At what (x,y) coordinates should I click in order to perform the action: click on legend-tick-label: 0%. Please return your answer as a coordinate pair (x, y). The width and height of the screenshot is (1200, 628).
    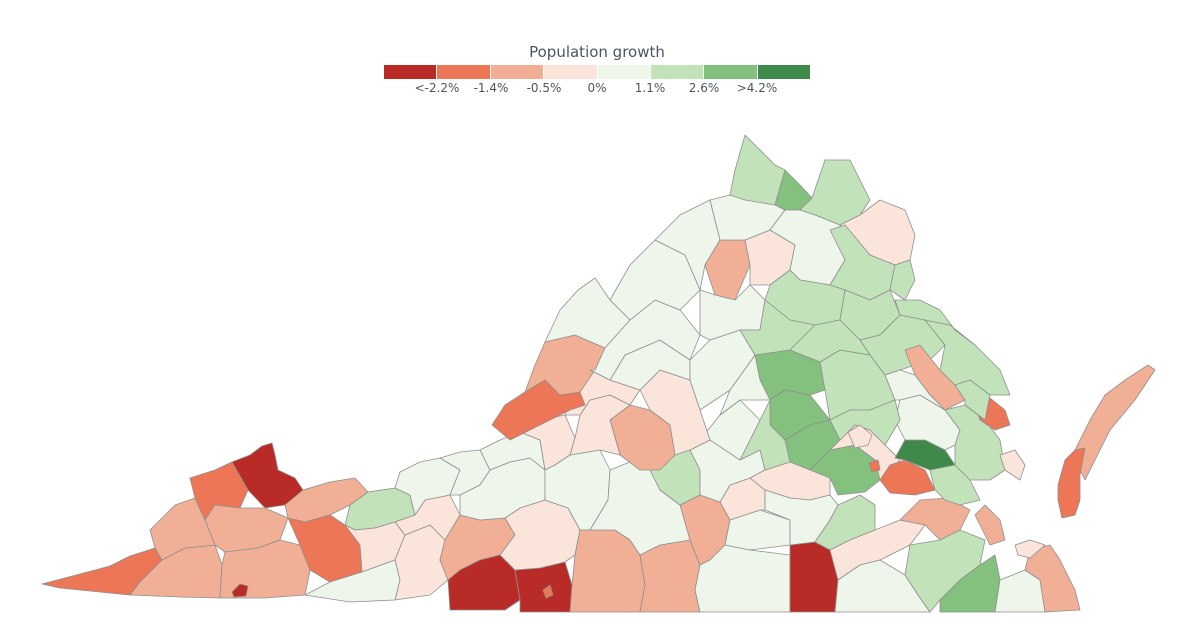
    Looking at the image, I should click on (597, 88).